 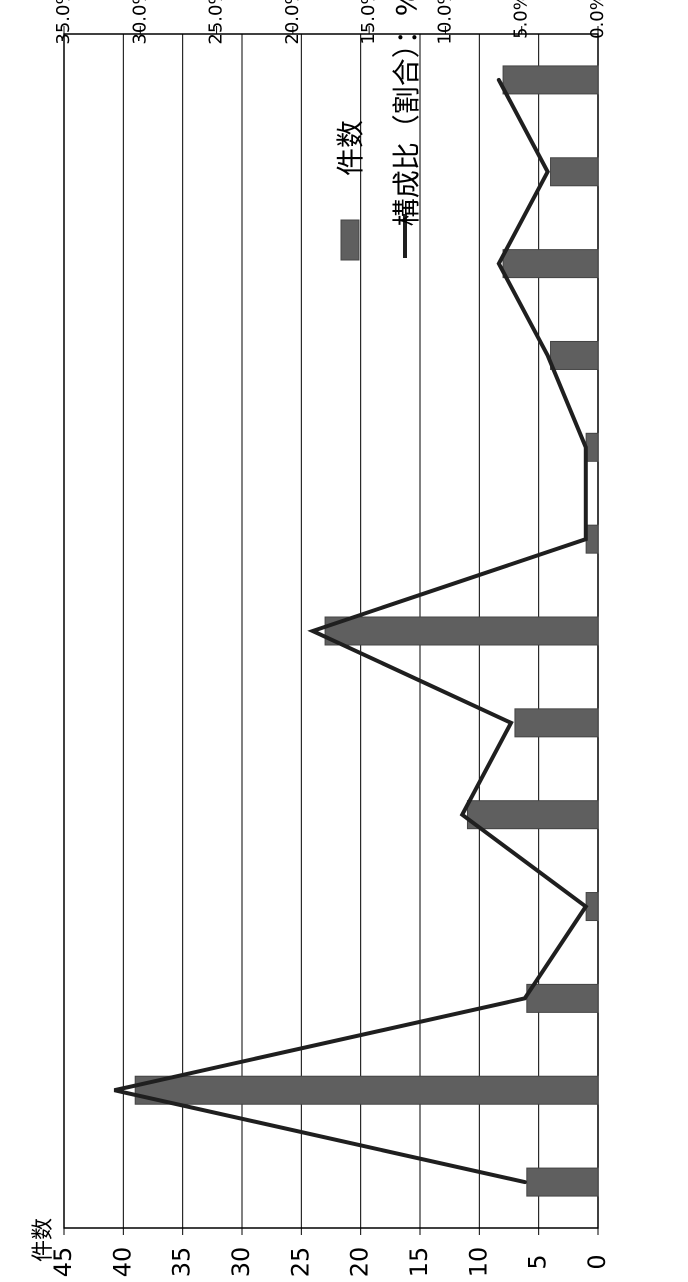 I want to click on primary-axis-tick-label: 30, so click(x=241, y=1262).